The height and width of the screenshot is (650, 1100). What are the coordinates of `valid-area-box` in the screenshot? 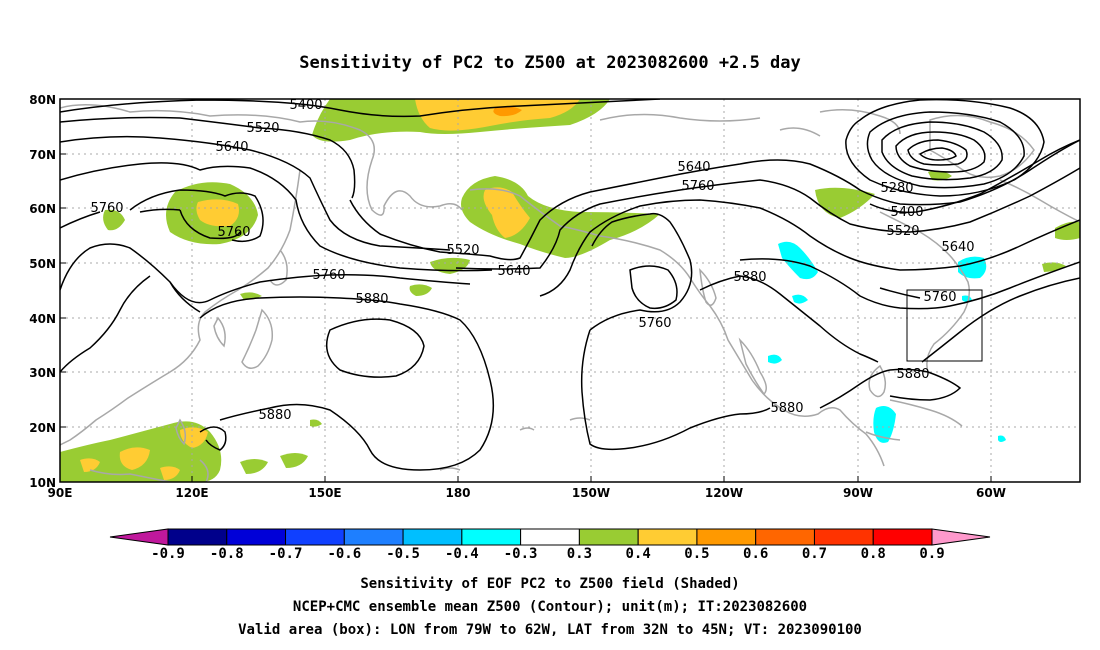 It's located at (944, 325).